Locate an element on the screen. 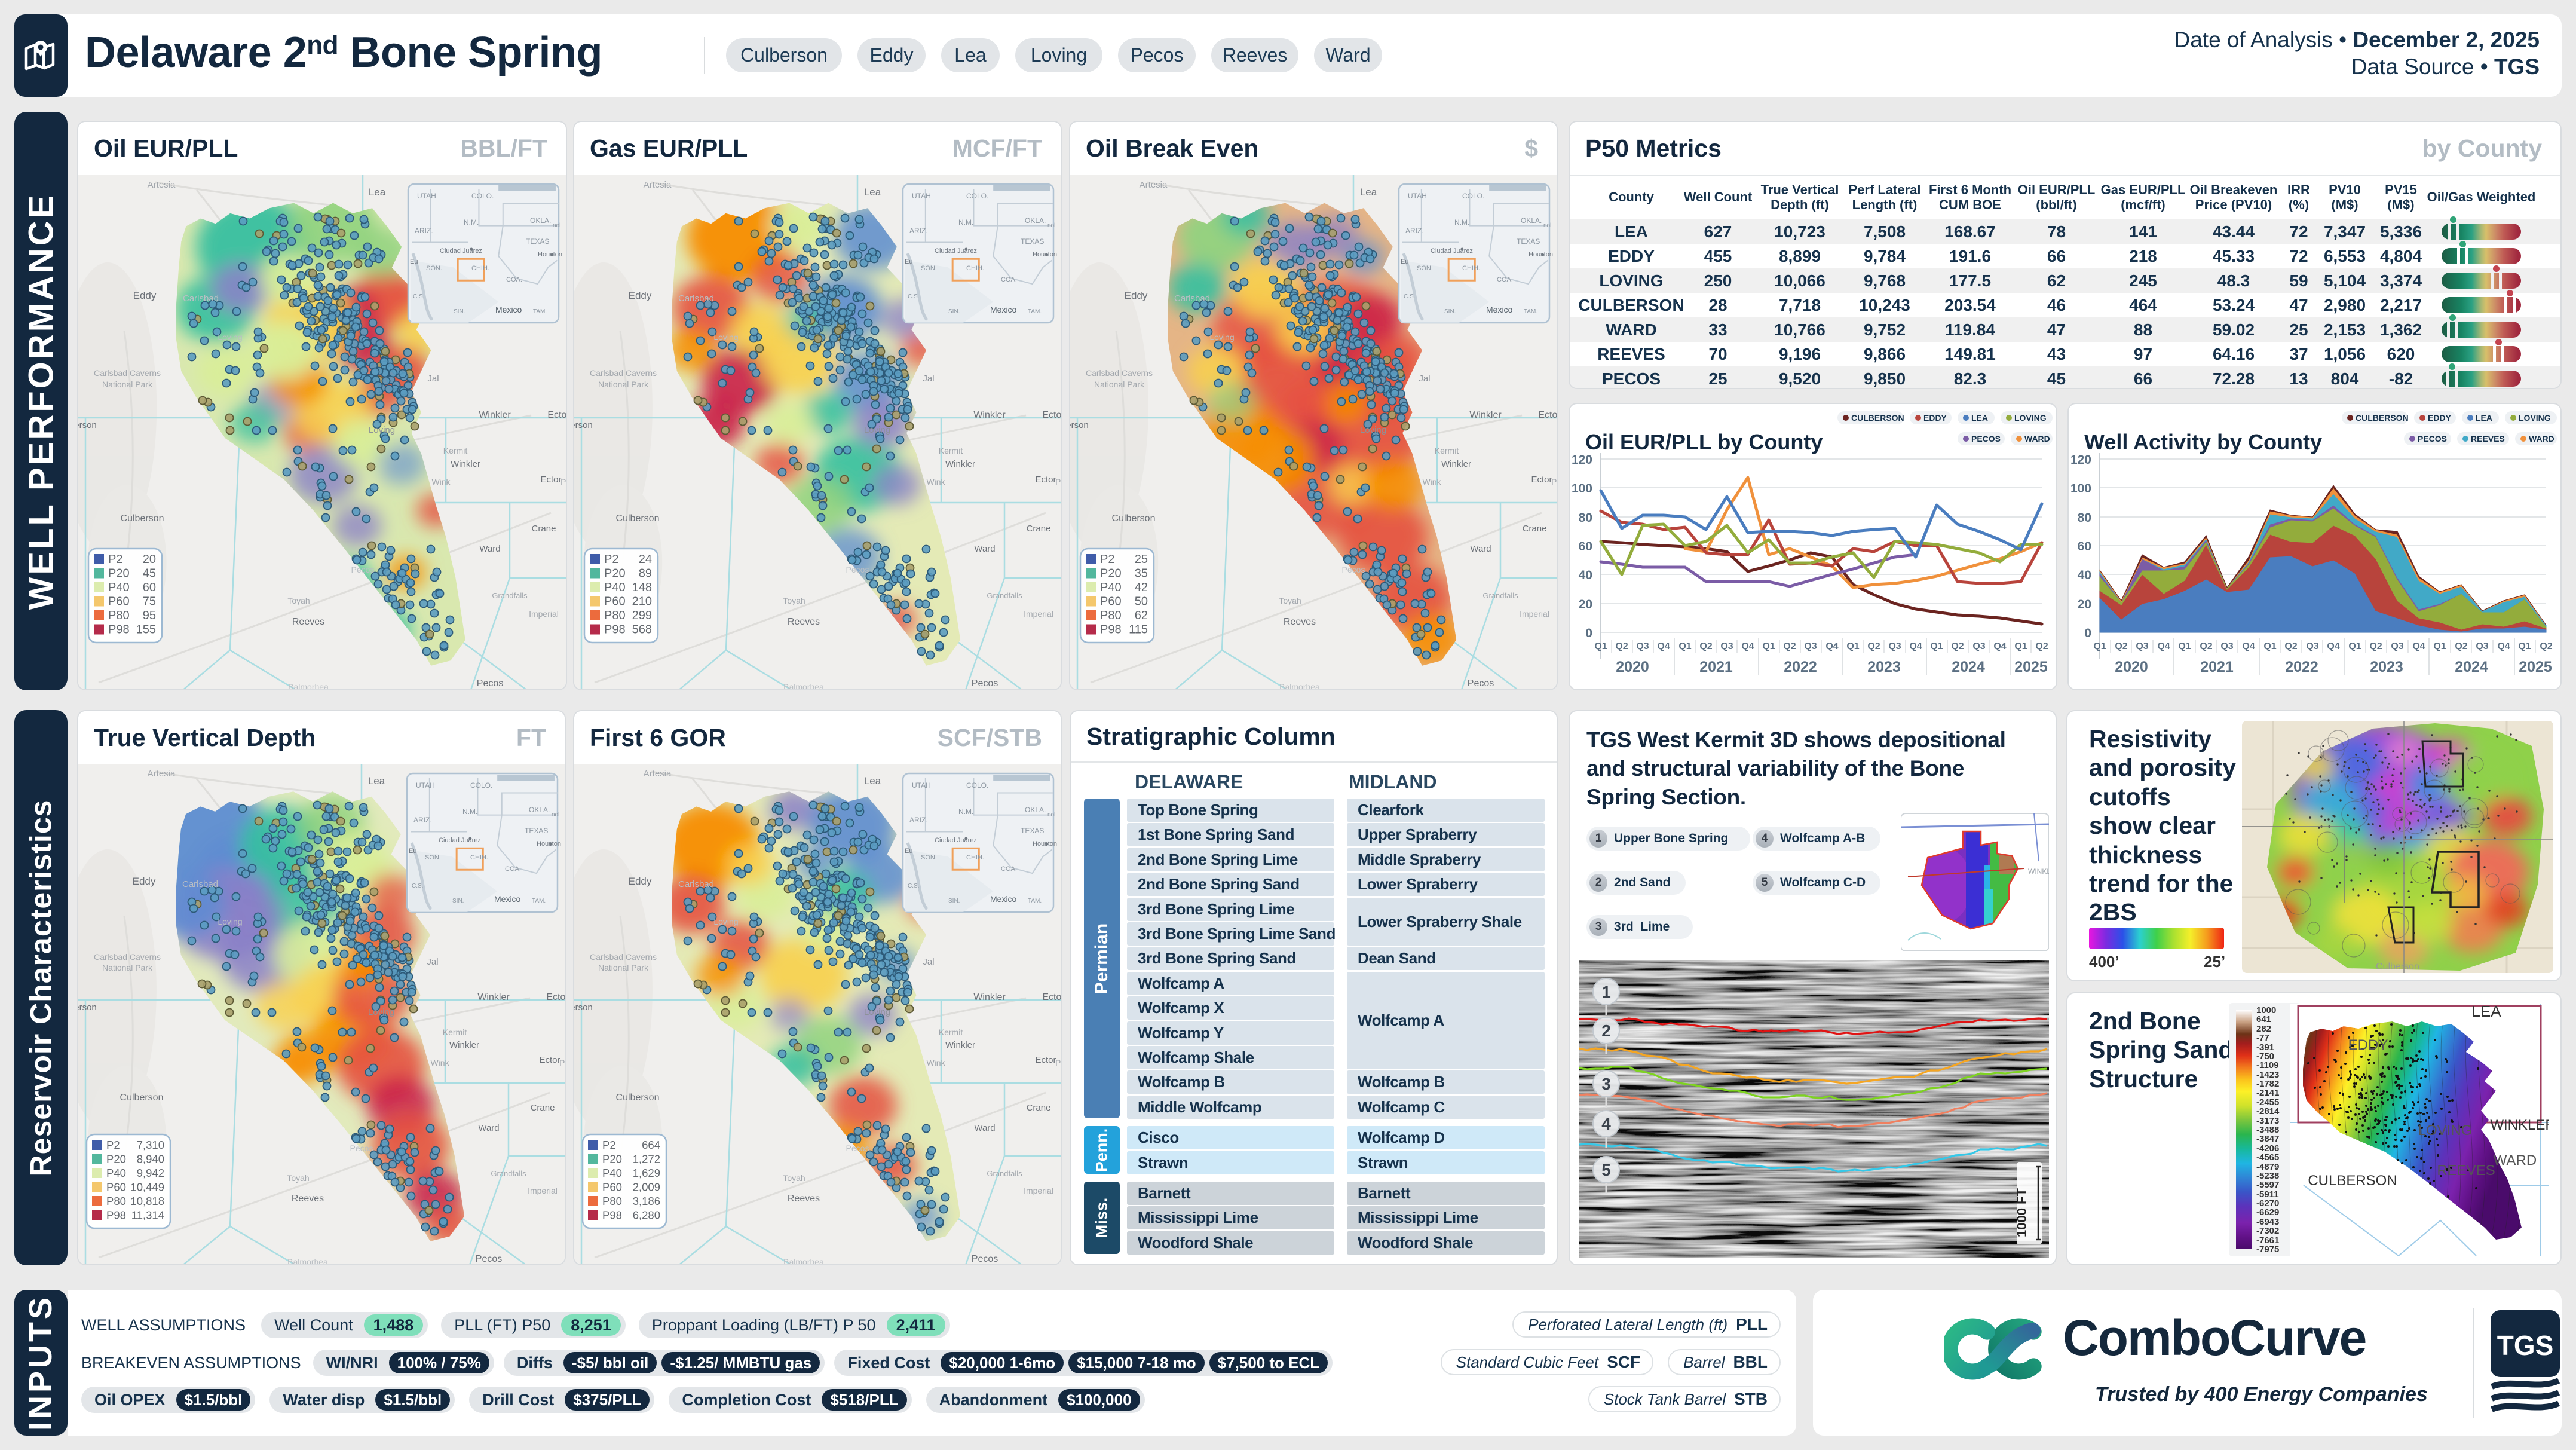 This screenshot has height=1450, width=2576. svg-text: 9,942 is located at coordinates (150, 1173).